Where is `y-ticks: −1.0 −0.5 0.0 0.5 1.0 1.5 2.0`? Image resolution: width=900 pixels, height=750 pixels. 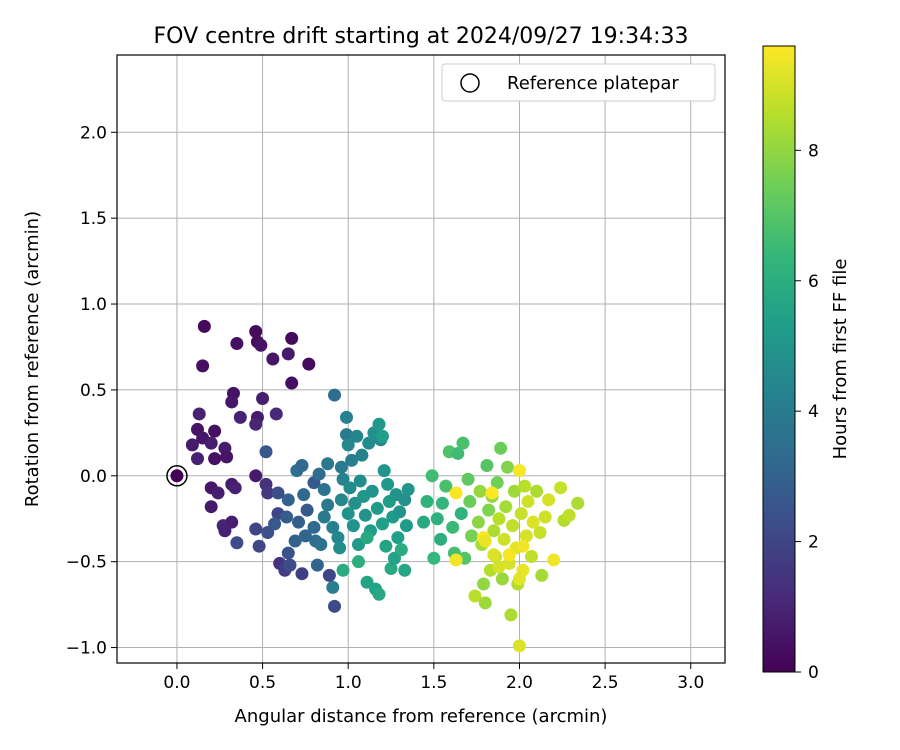 y-ticks: −1.0 −0.5 0.0 0.5 1.0 1.5 2.0 is located at coordinates (91, 391).